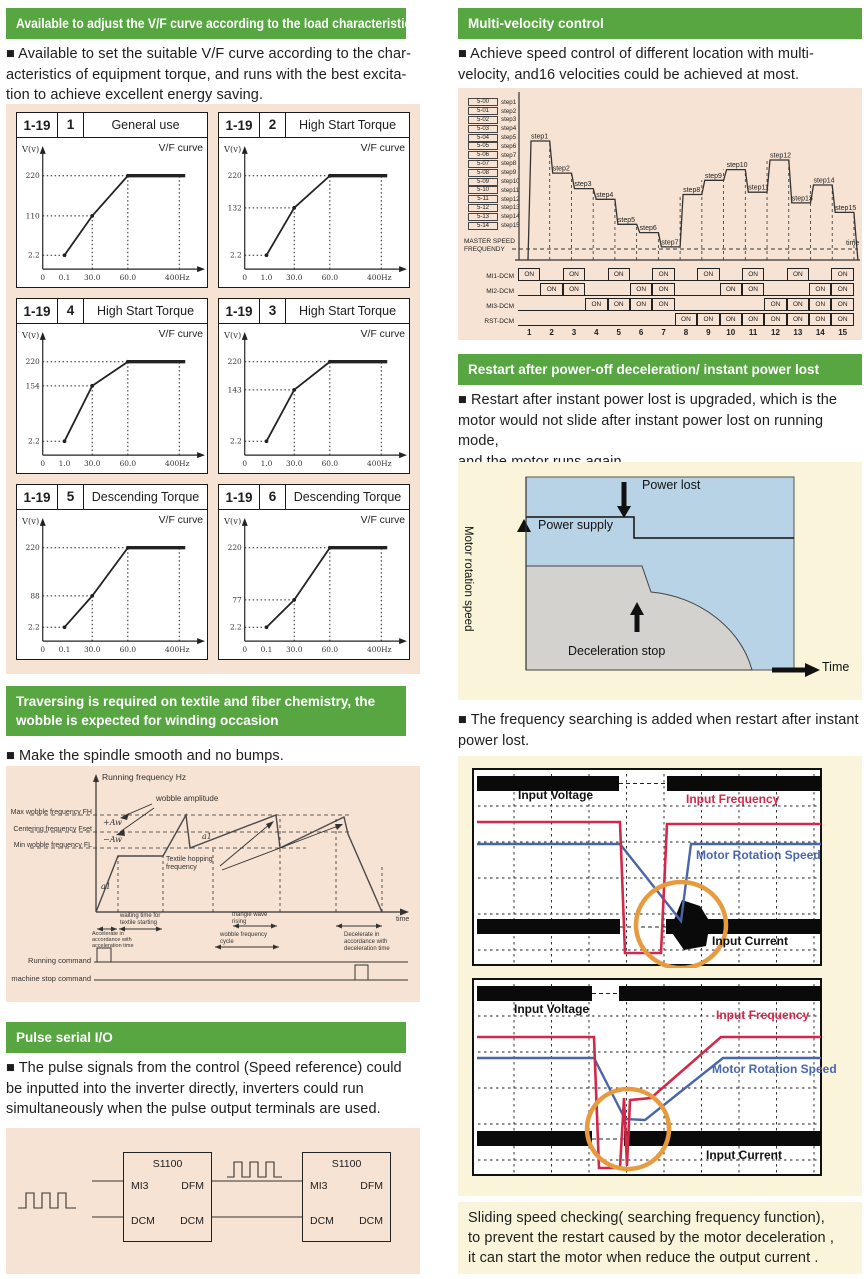  Describe the element at coordinates (272, 497) in the screenshot. I see `vf-param-value: 6` at that location.